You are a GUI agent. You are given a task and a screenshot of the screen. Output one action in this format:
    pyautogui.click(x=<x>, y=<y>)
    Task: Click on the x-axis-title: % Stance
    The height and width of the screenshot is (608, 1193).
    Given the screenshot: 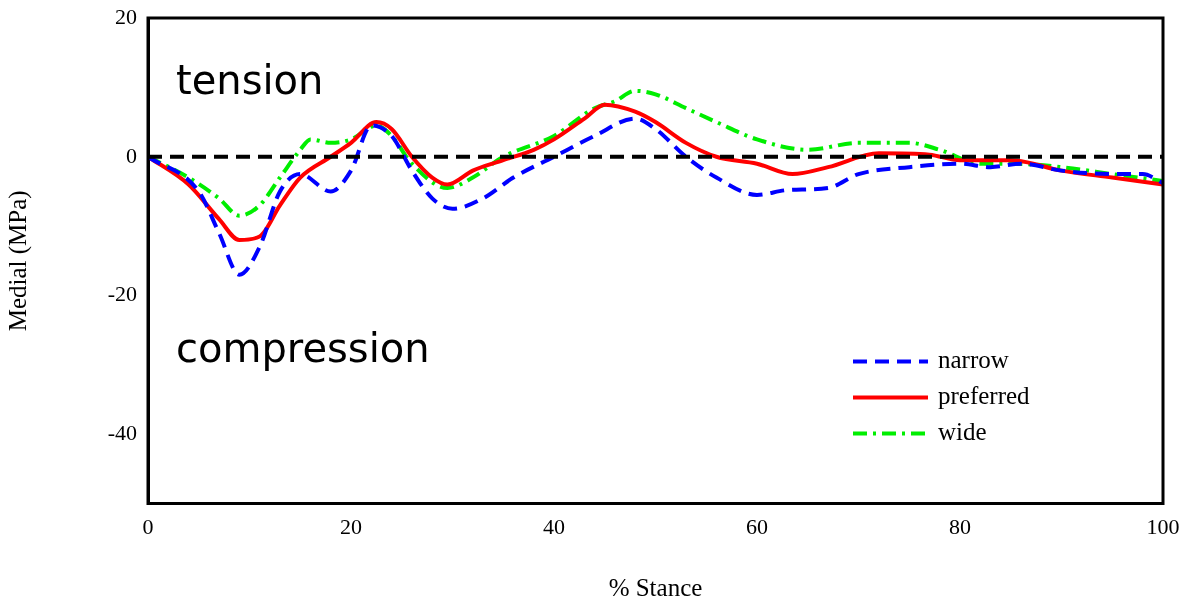 What is the action you would take?
    pyautogui.click(x=655, y=587)
    